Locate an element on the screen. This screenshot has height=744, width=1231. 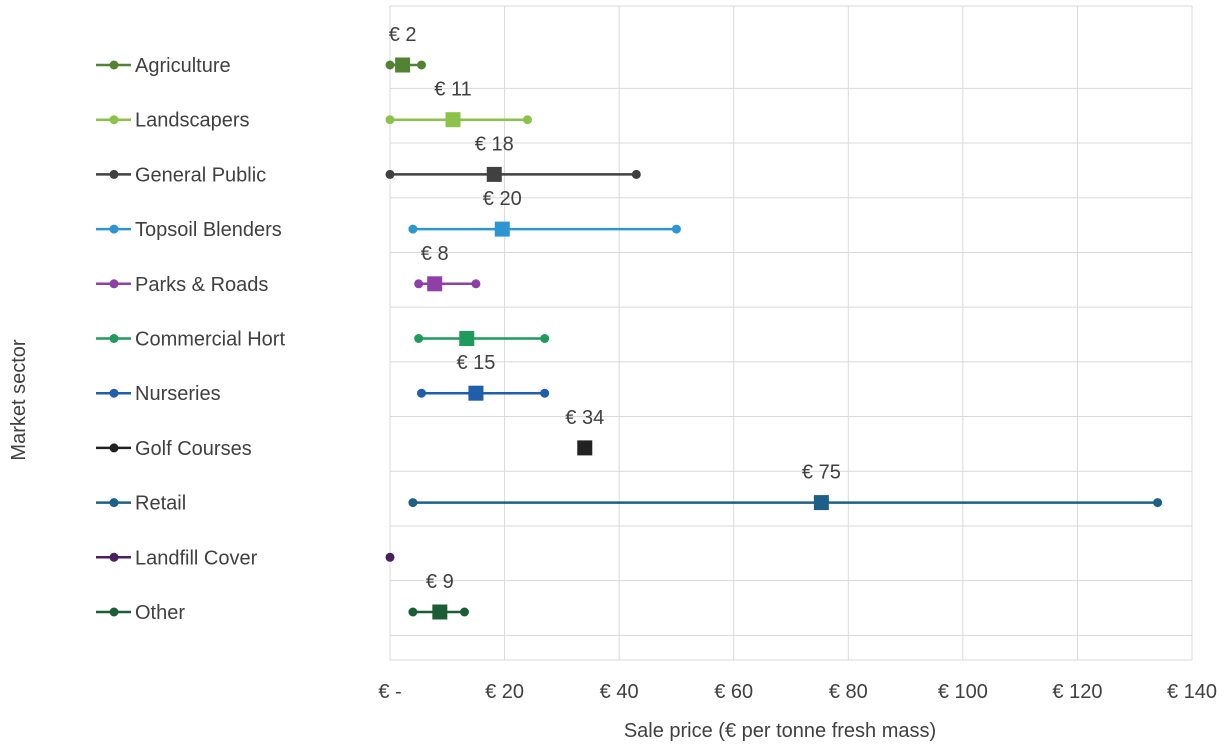
legend-label: Other is located at coordinates (160, 613).